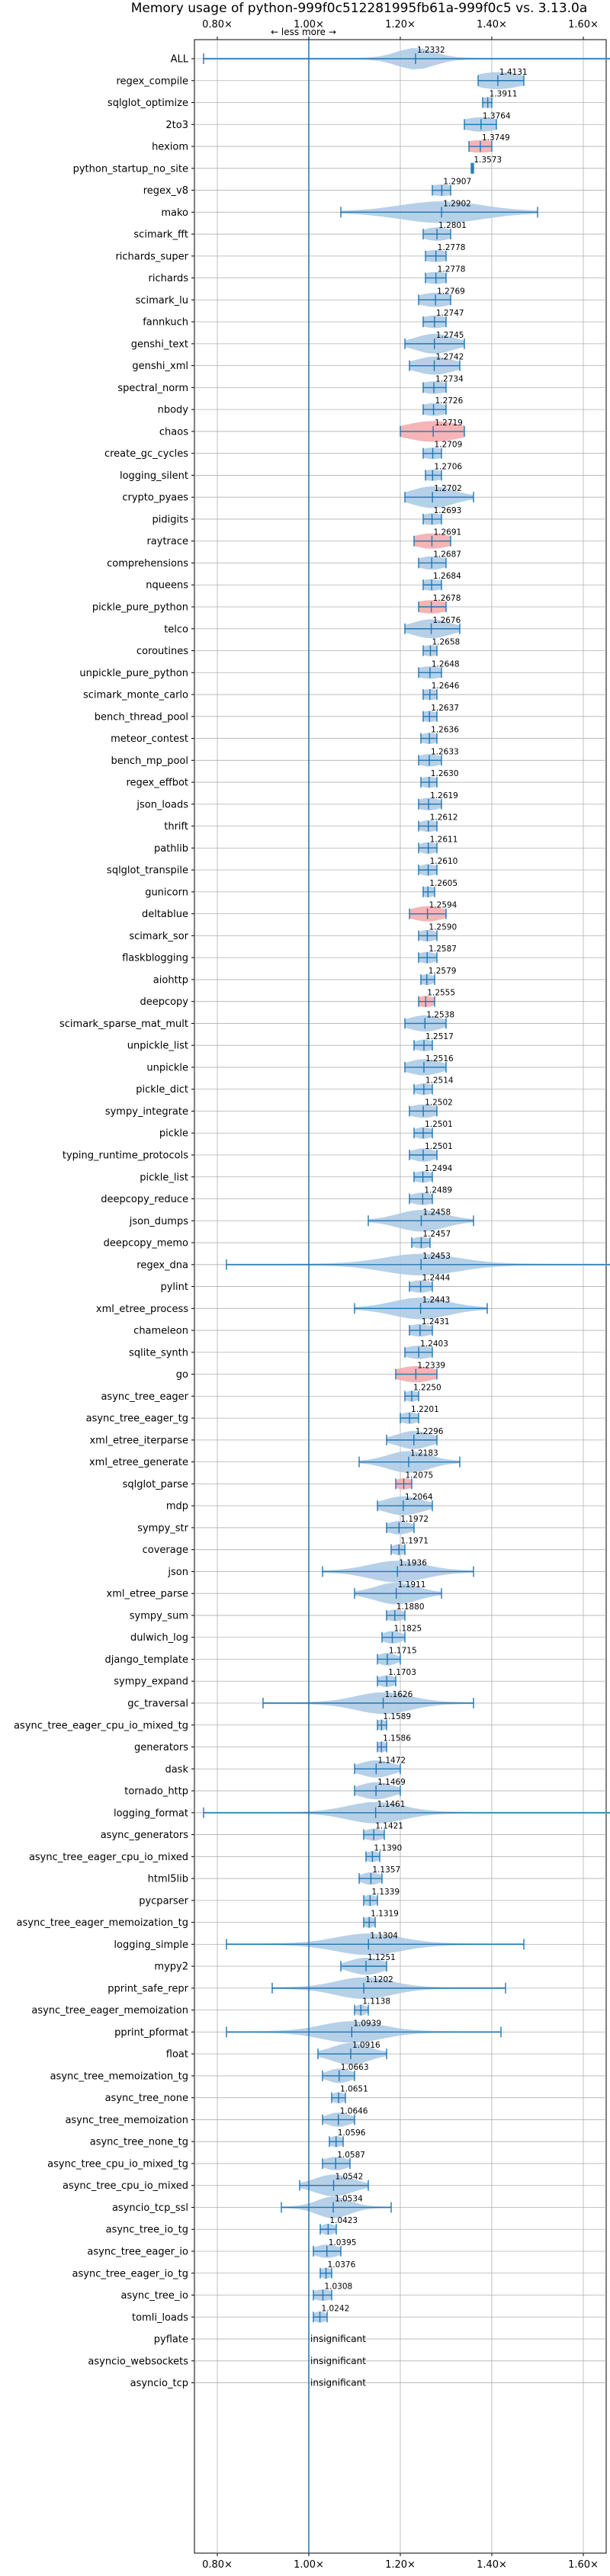  Describe the element at coordinates (148, 1988) in the screenshot. I see `benchmark-label: pprint_safe_repr` at that location.